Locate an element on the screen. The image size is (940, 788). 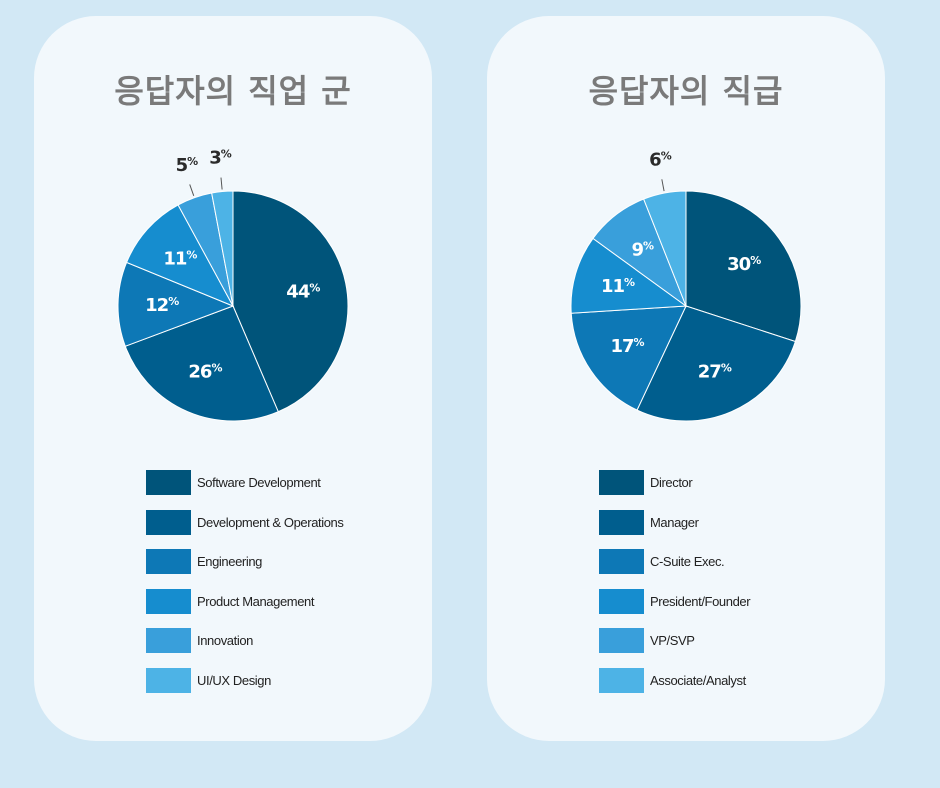
legend-label: C-Suite Exec. is located at coordinates (687, 562).